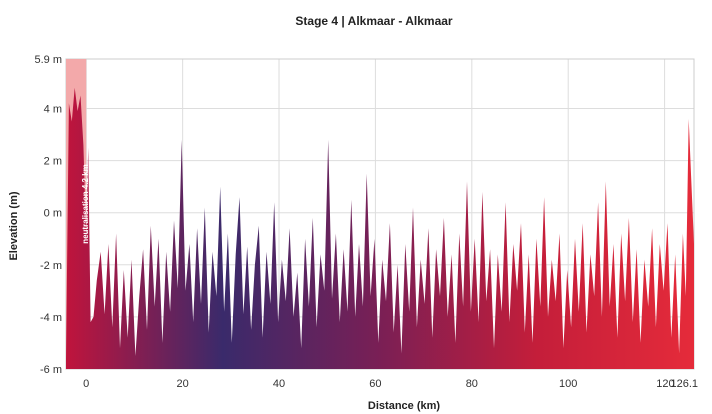 The height and width of the screenshot is (414, 712). I want to click on x-tick-label: 0, so click(86, 384).